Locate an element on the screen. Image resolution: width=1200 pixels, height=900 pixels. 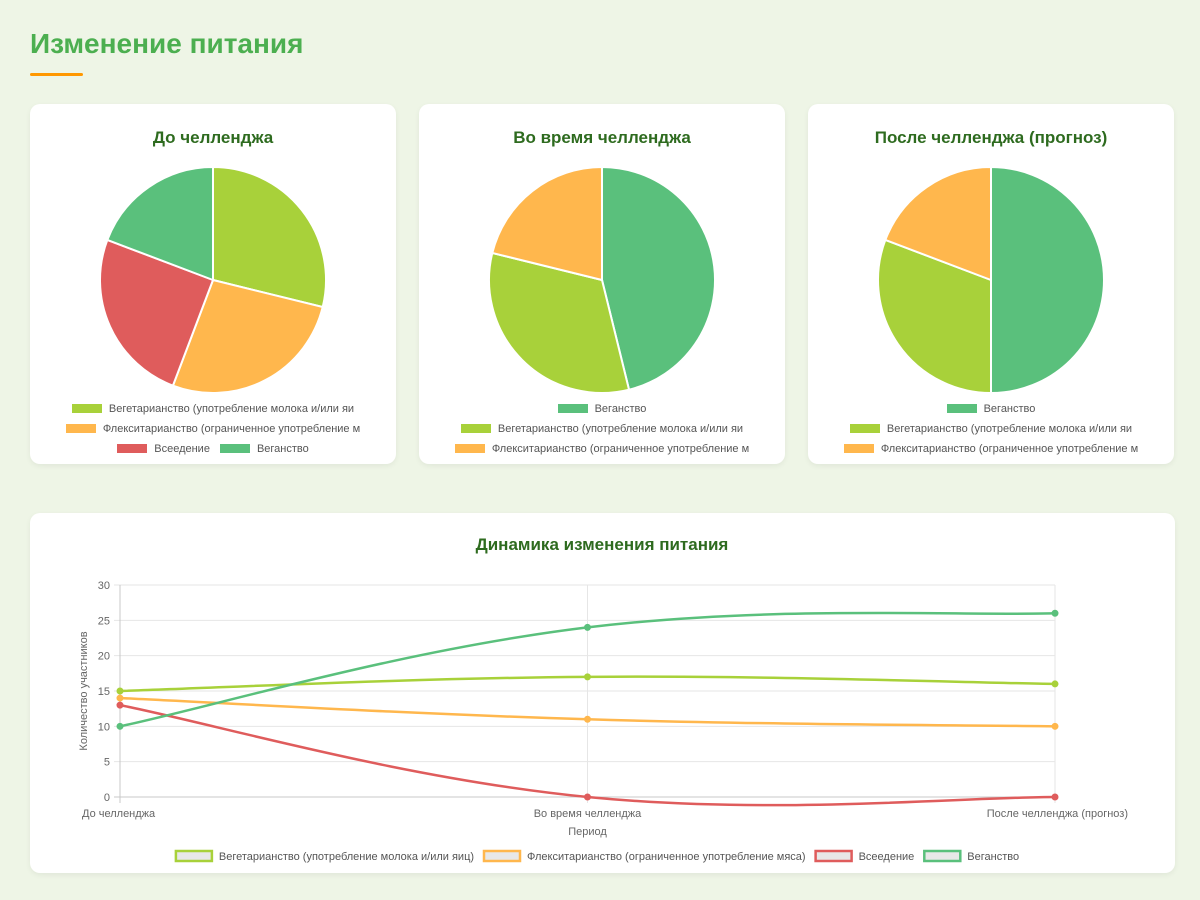
pie-legend-item: Всеедение is located at coordinates (163, 449).